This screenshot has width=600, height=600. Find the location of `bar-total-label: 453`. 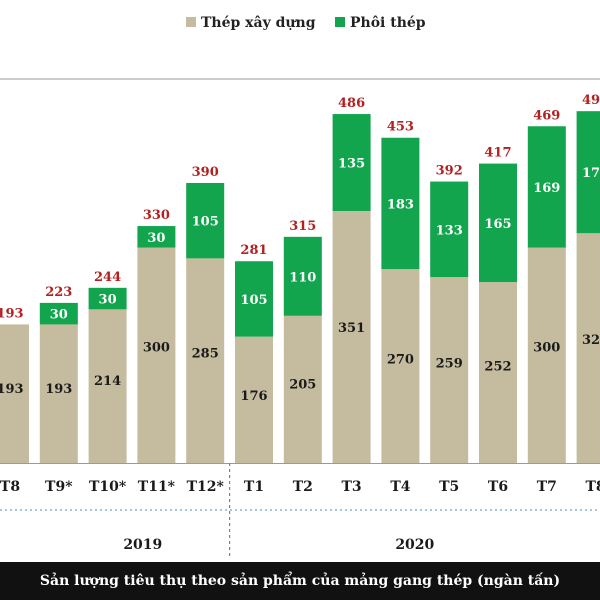

bar-total-label: 453 is located at coordinates (400, 127).